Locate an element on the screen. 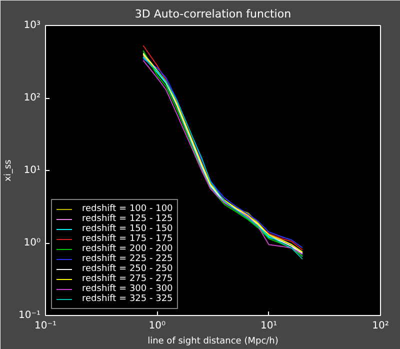  y-tick-label: 10³ is located at coordinates (32, 25).